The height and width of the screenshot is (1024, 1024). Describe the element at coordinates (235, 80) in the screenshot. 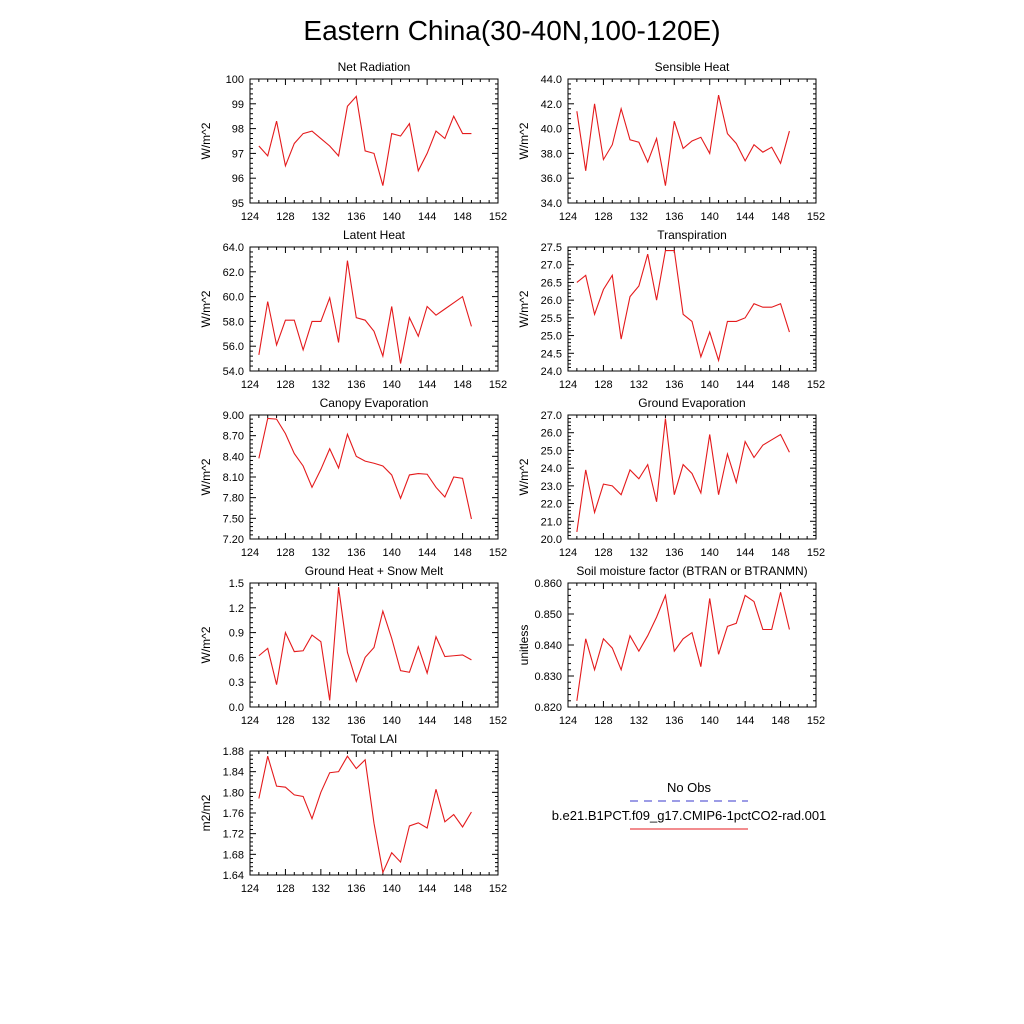

I see `y-tick-label: 100` at that location.